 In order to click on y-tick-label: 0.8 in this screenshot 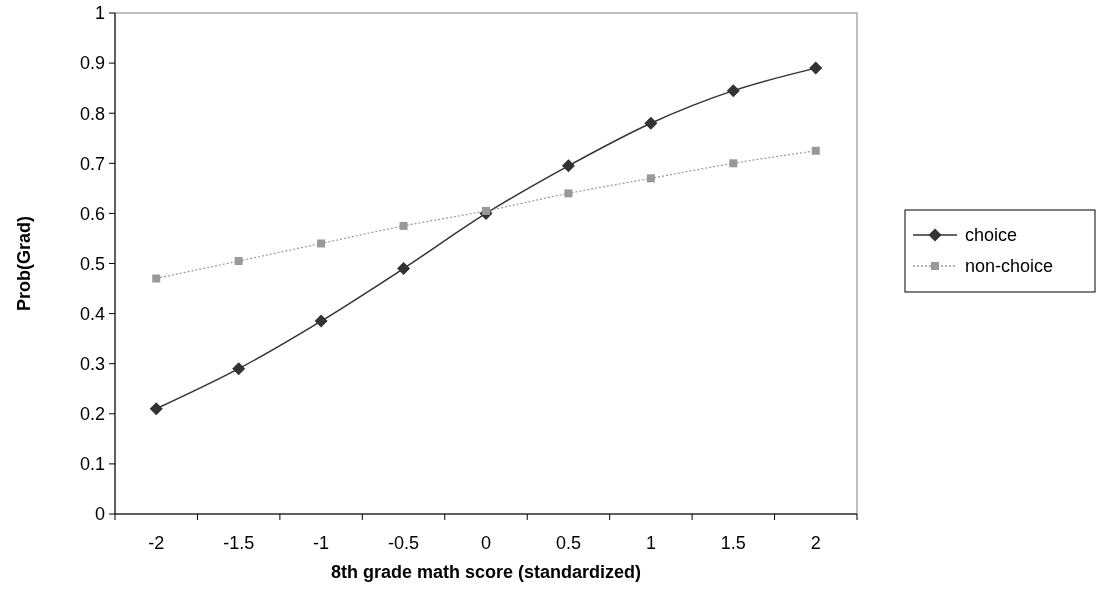, I will do `click(92, 113)`.